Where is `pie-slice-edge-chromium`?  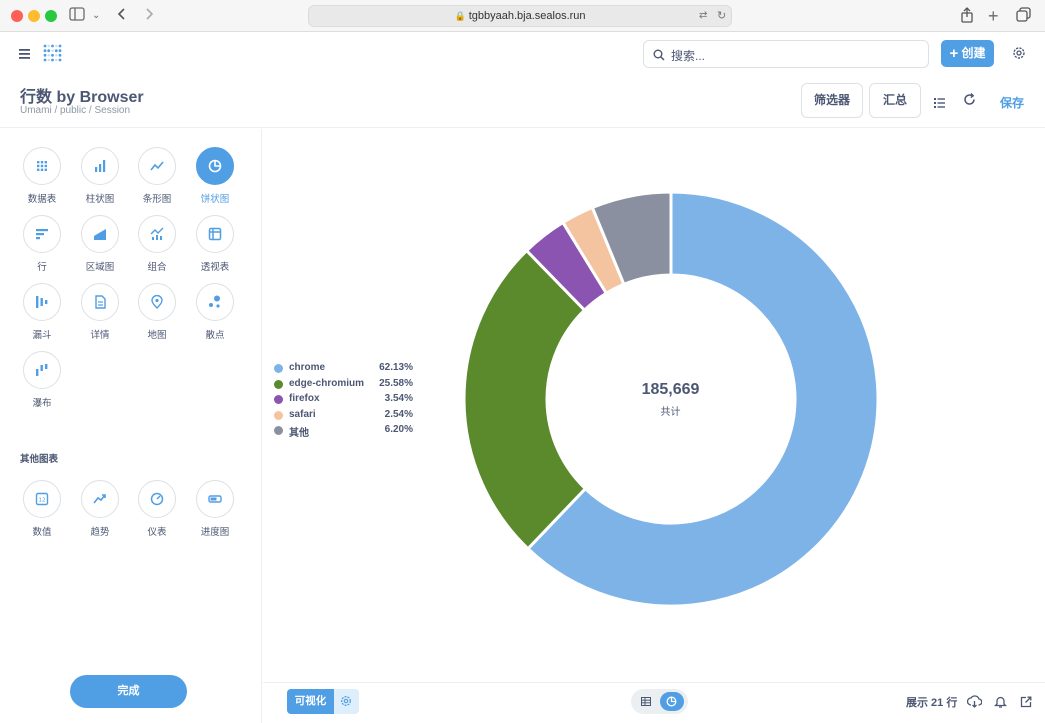 pie-slice-edge-chromium is located at coordinates (525, 399).